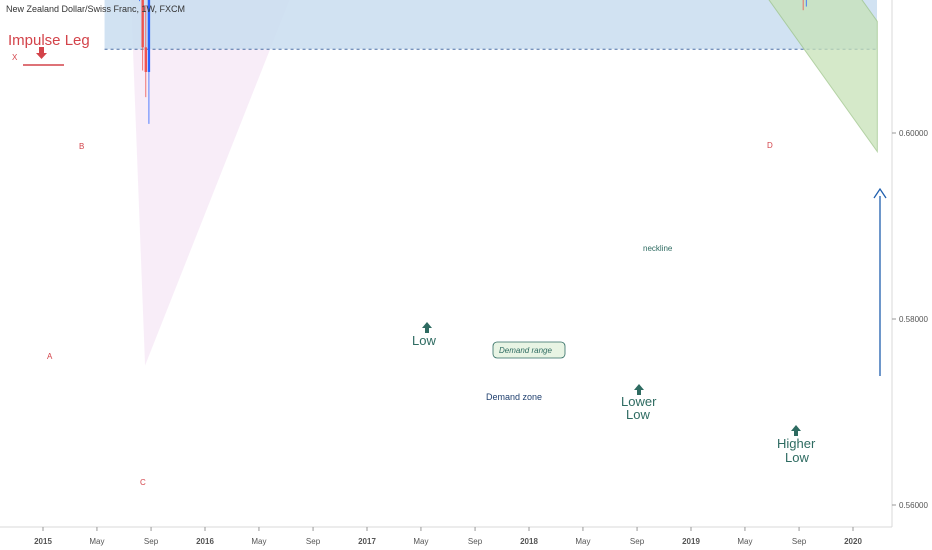 The width and height of the screenshot is (932, 550). I want to click on x-tick-label: 2015, so click(43, 541).